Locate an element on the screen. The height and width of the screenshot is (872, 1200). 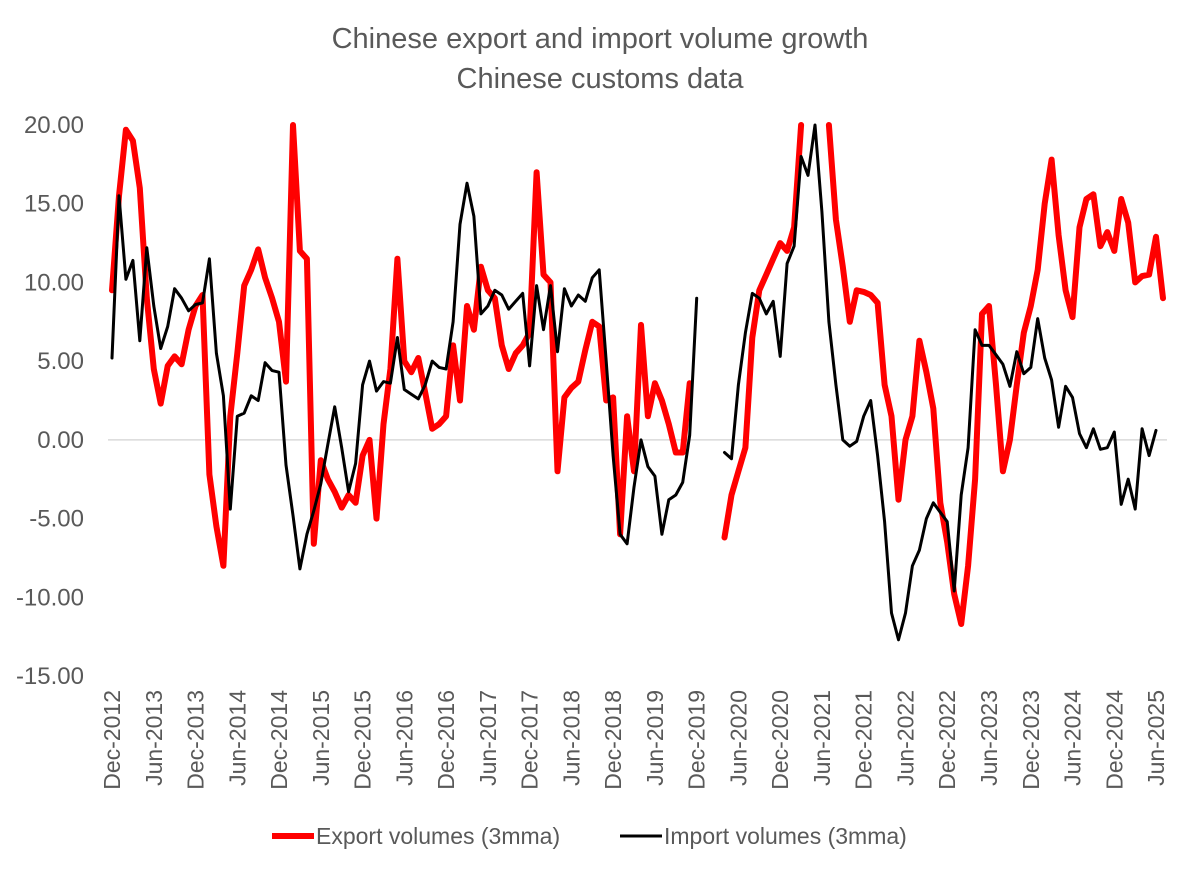
chart-title: Chinese export and import volume growth is located at coordinates (600, 39).